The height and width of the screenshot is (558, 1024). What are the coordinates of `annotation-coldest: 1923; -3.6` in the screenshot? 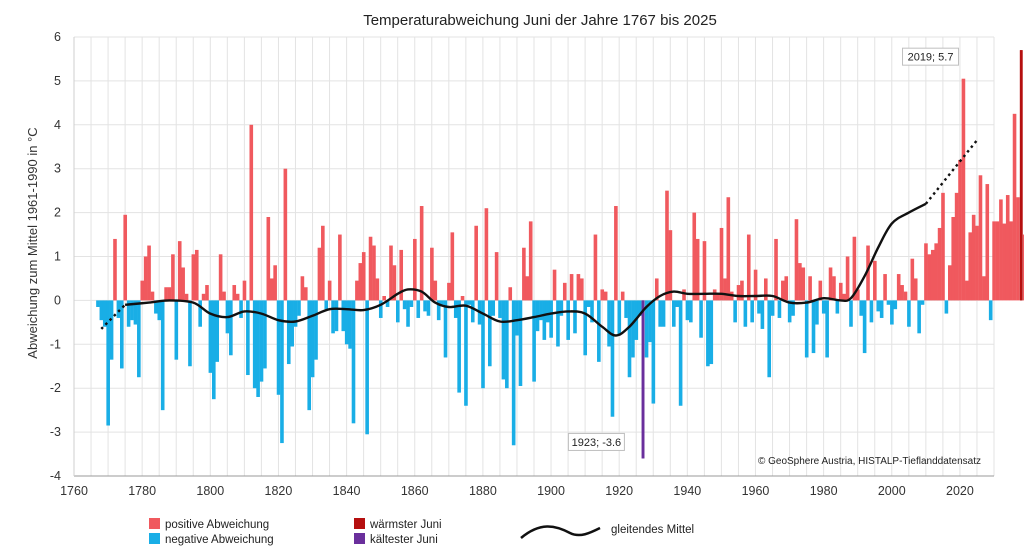 It's located at (597, 443).